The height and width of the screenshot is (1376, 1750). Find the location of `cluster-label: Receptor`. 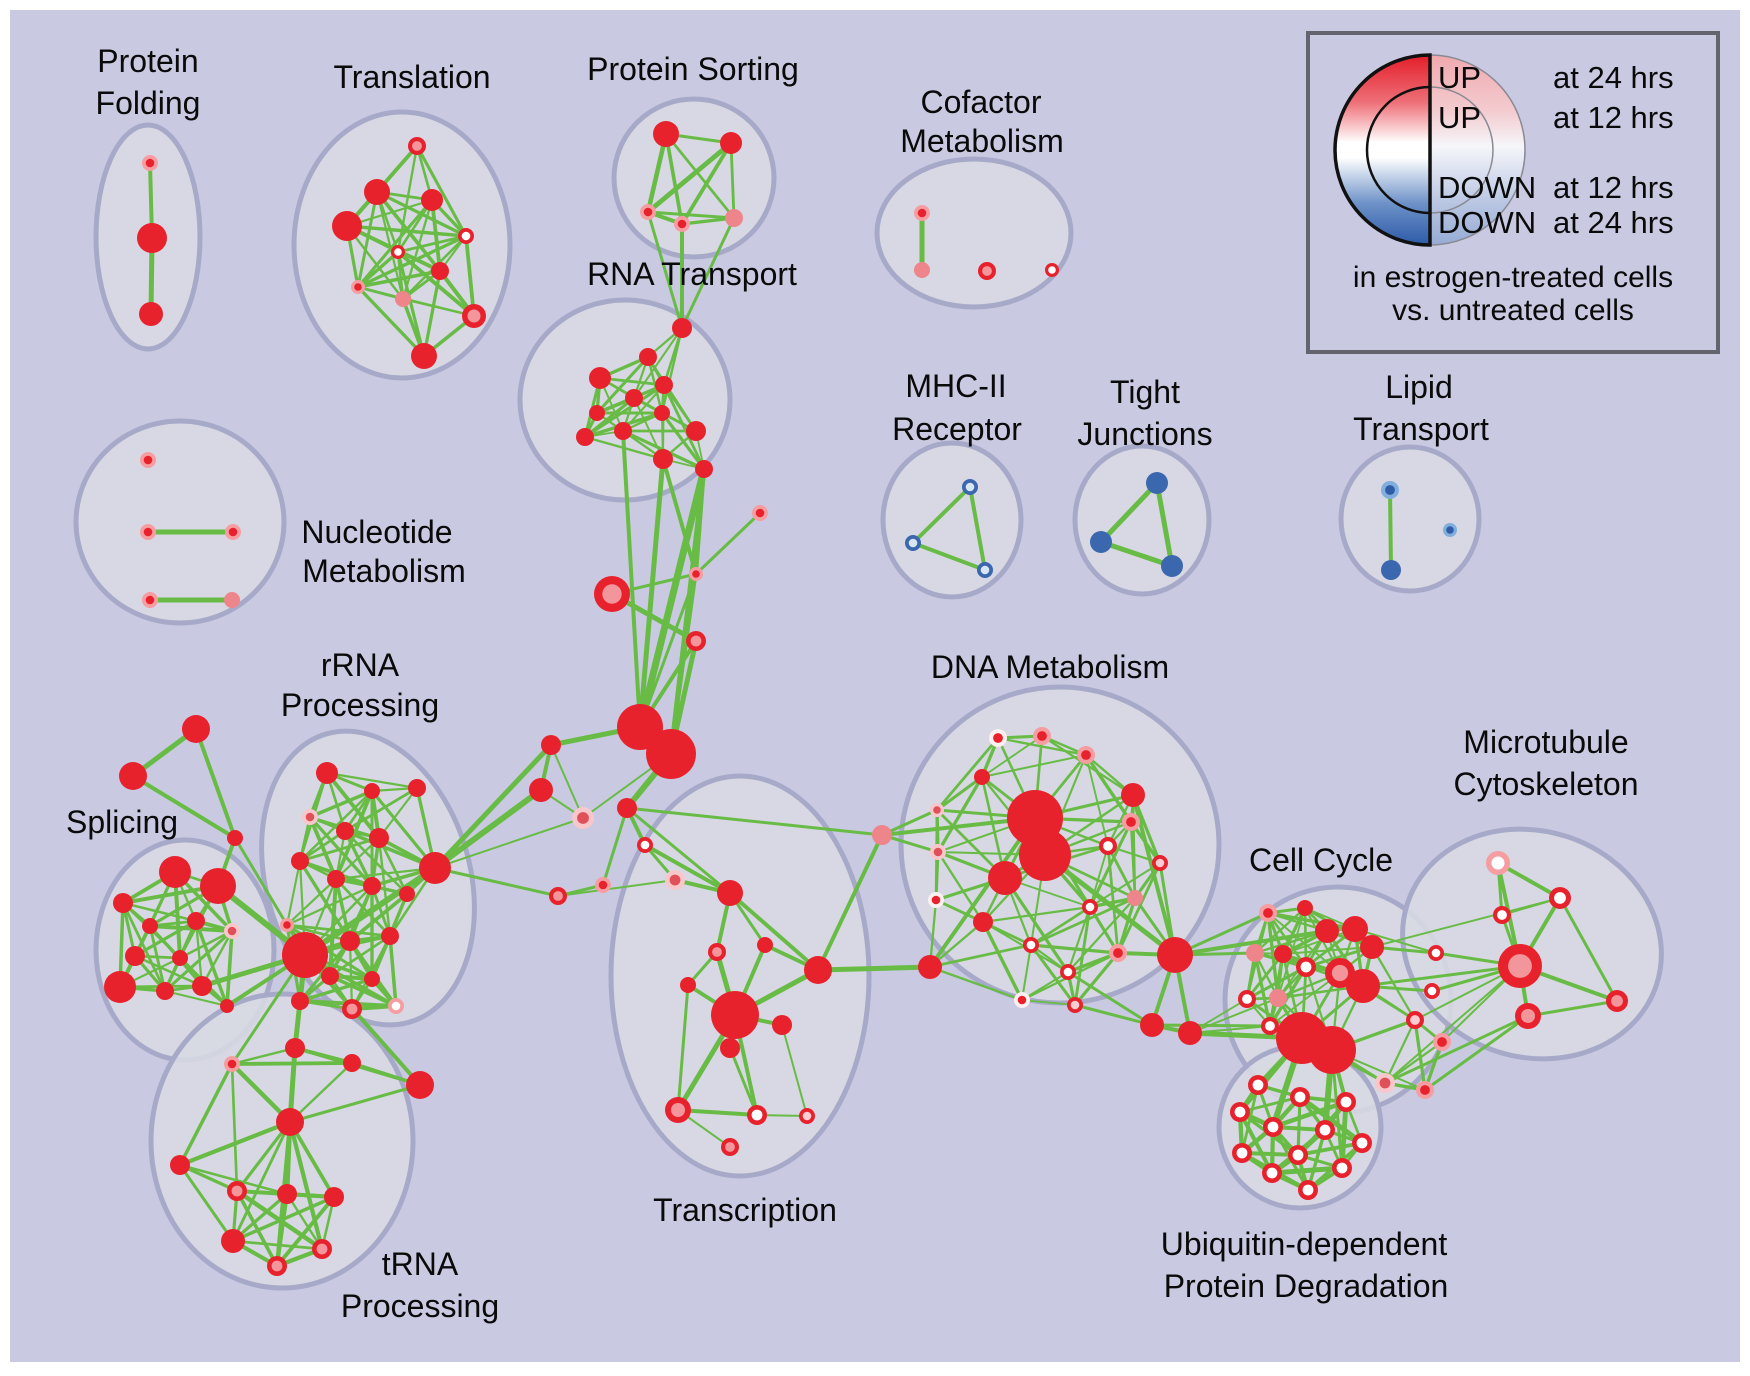

cluster-label: Receptor is located at coordinates (957, 429).